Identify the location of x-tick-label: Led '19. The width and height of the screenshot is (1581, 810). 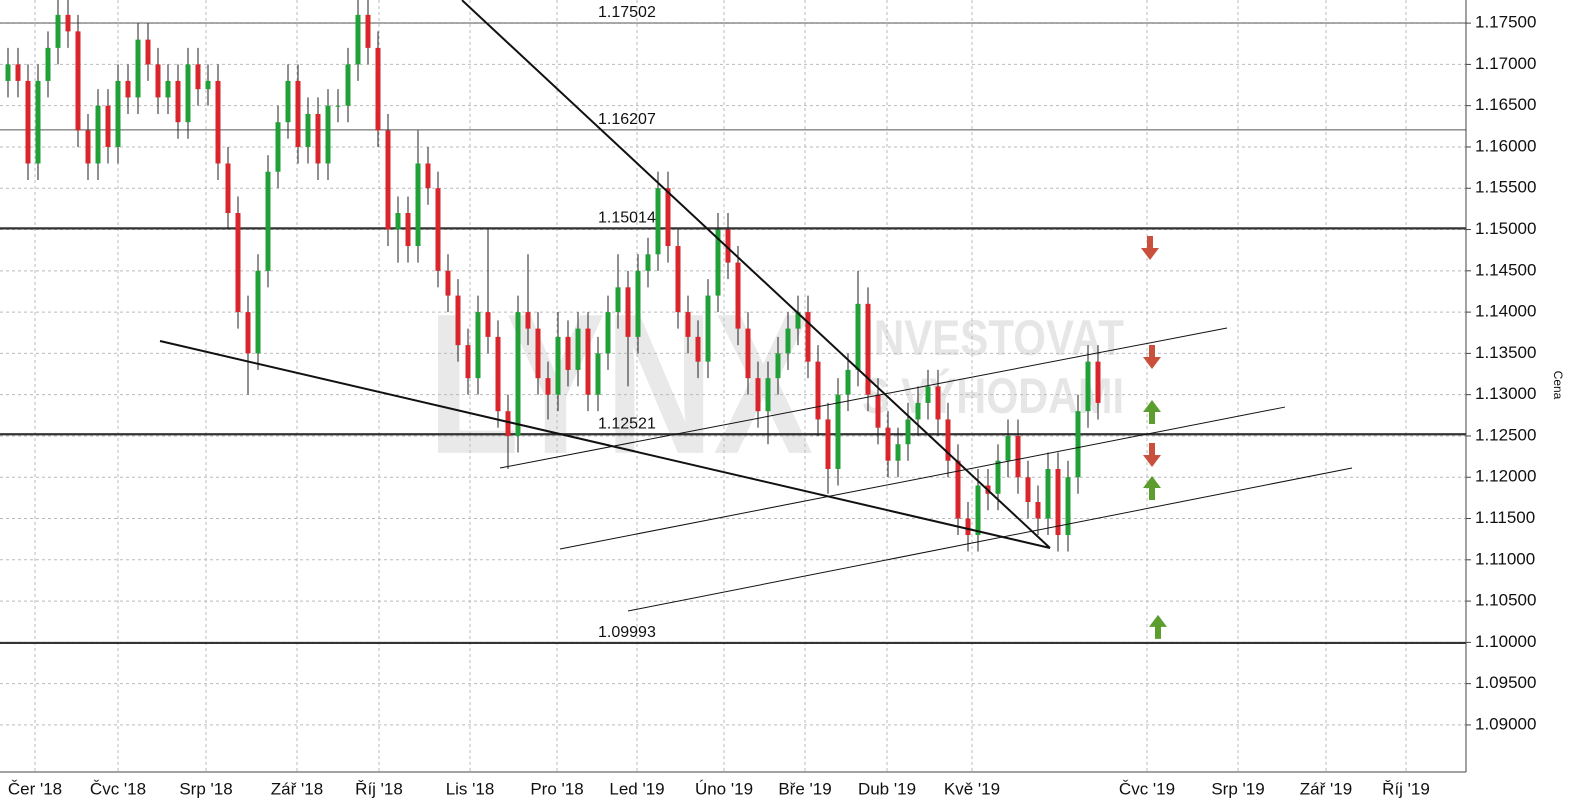
(636, 788).